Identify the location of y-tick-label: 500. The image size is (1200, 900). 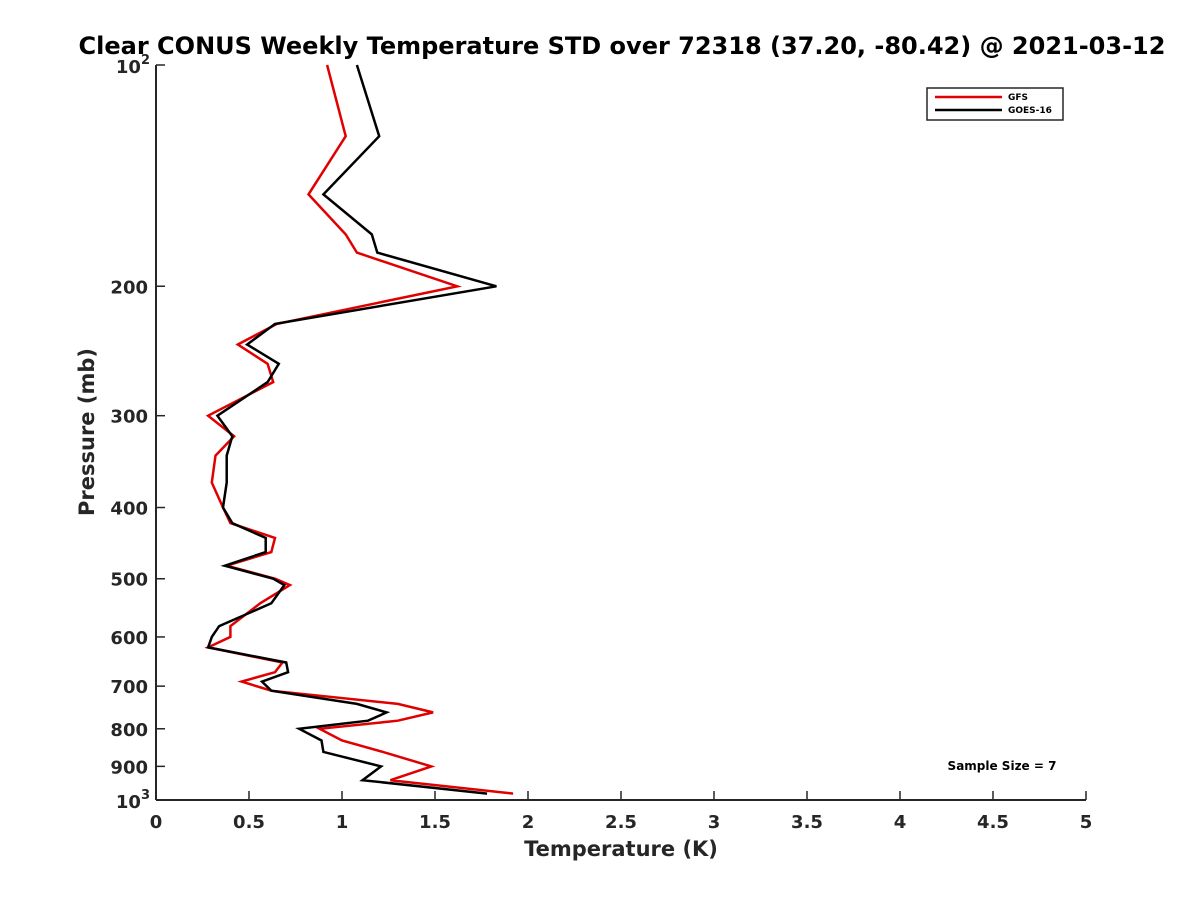
(129, 580).